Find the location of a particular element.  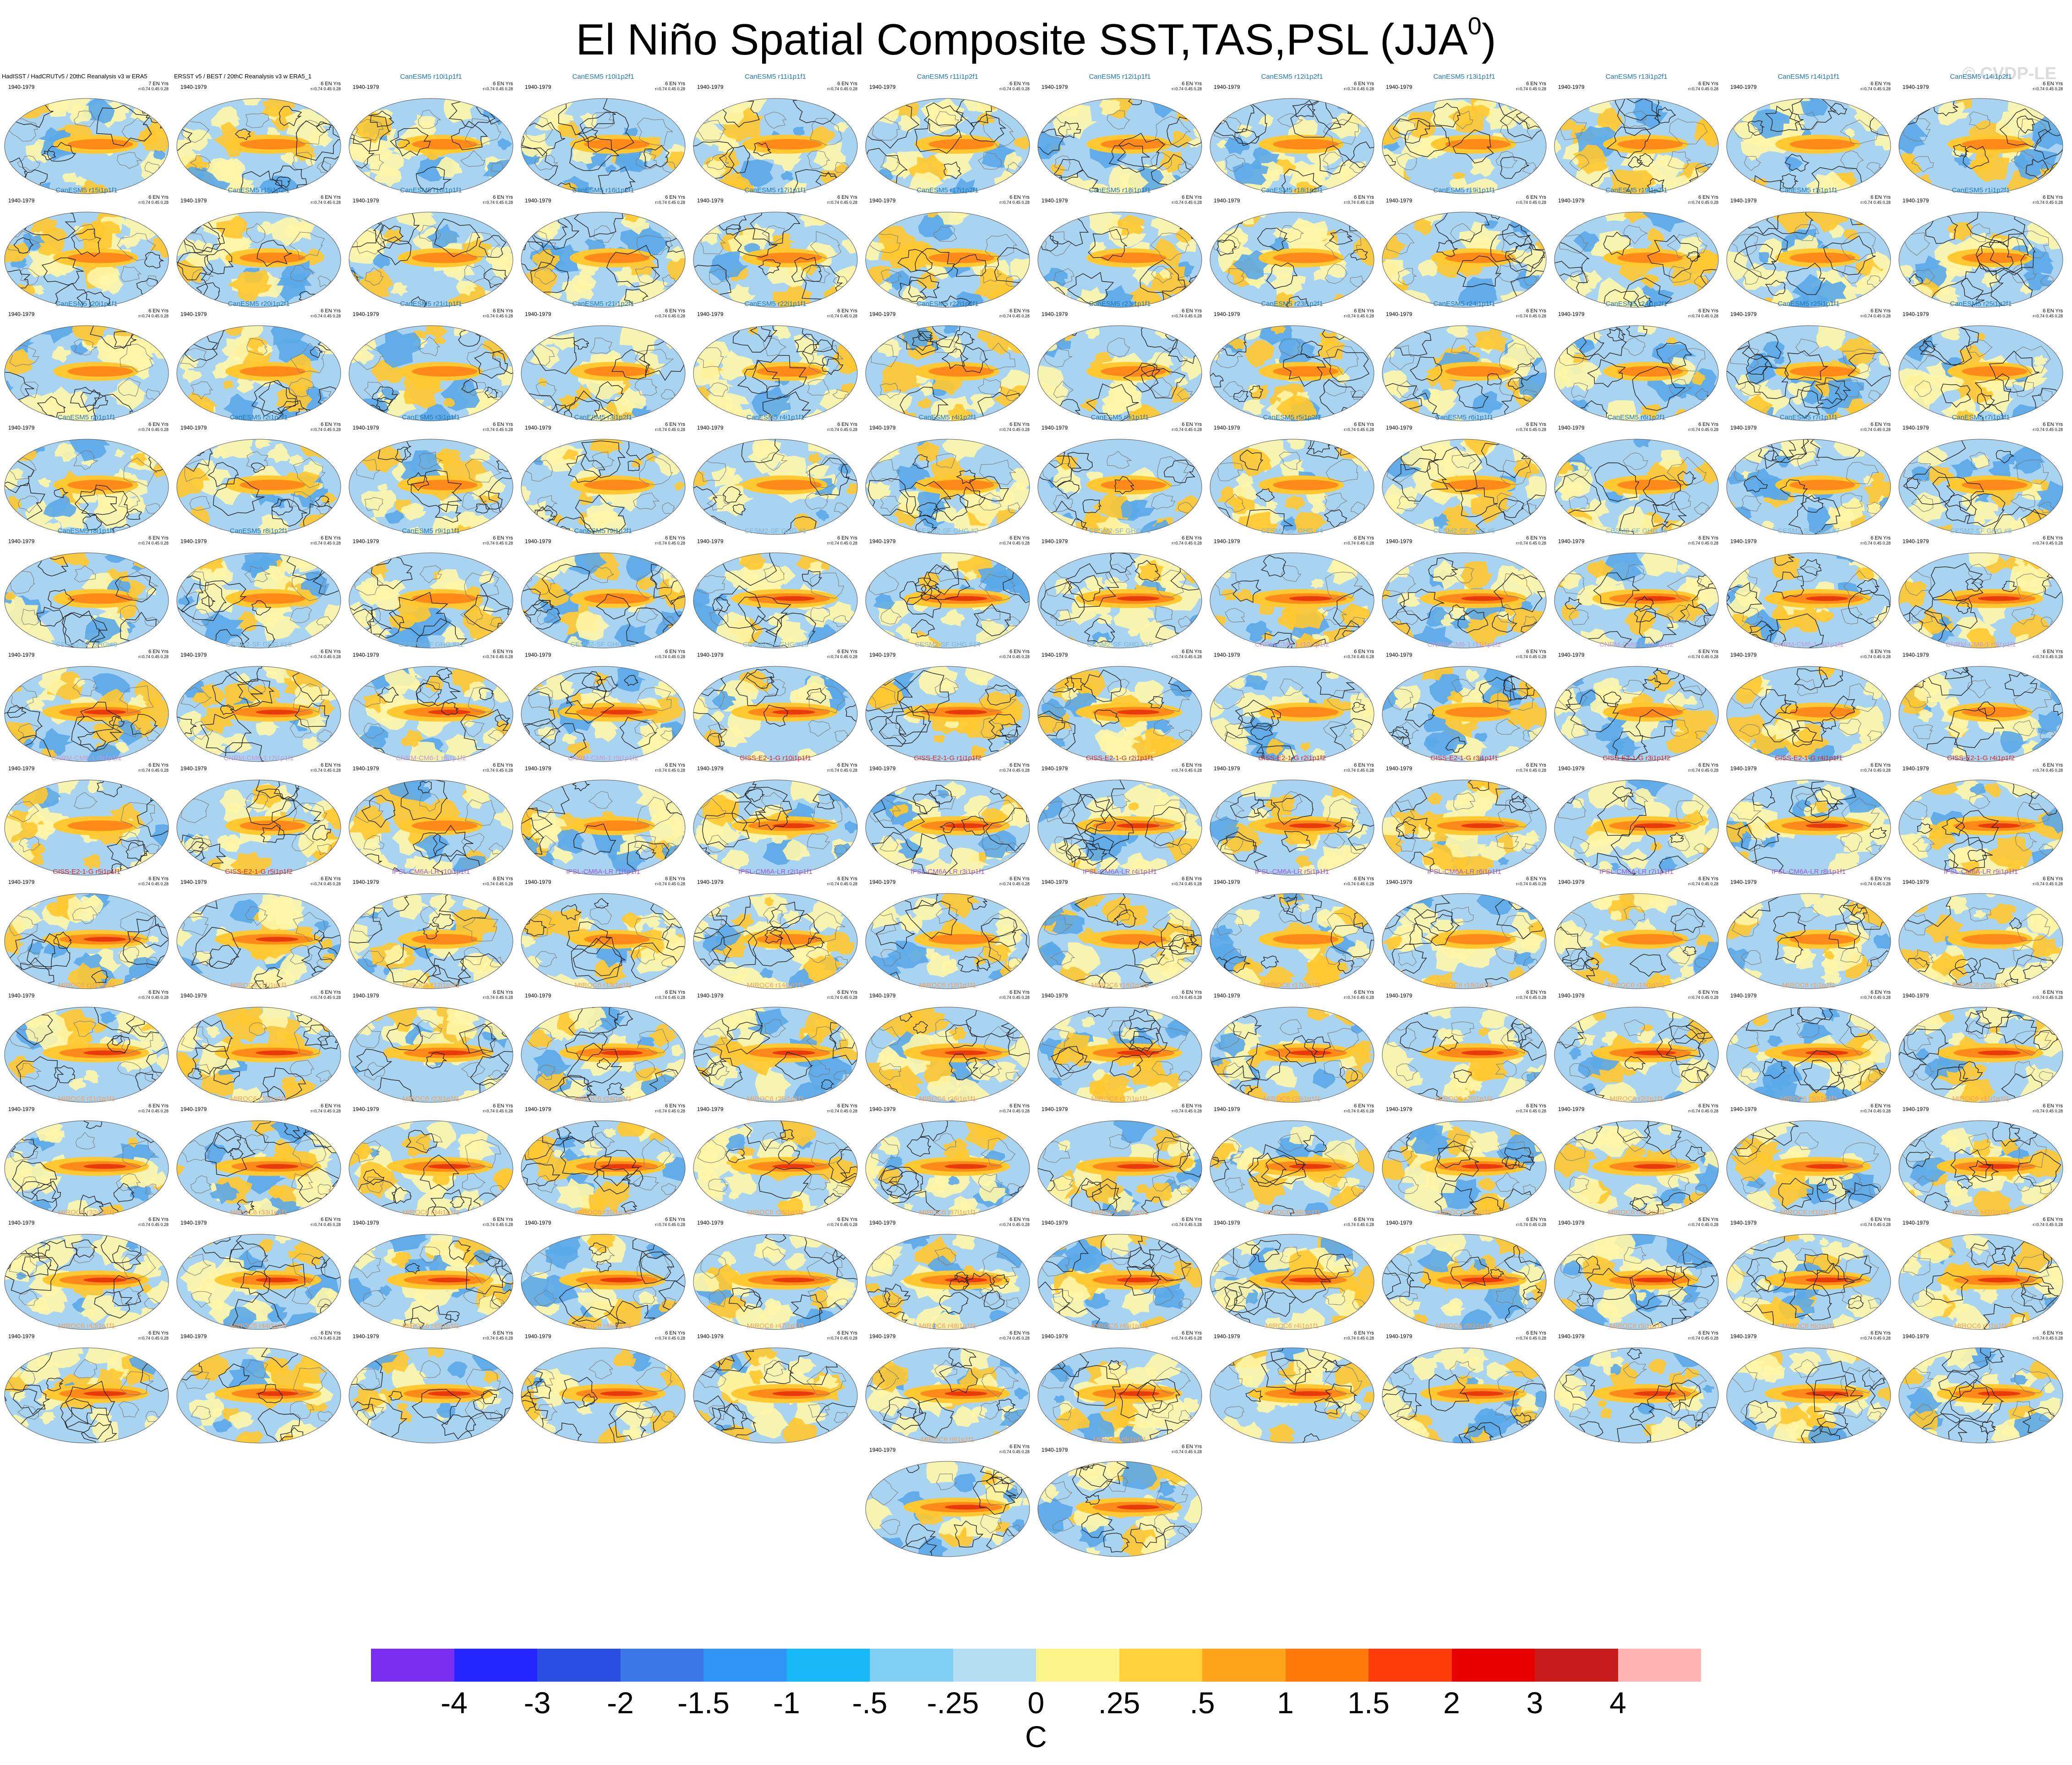

panel-title: CanESM5 r10i1p1f1 is located at coordinates (431, 77).